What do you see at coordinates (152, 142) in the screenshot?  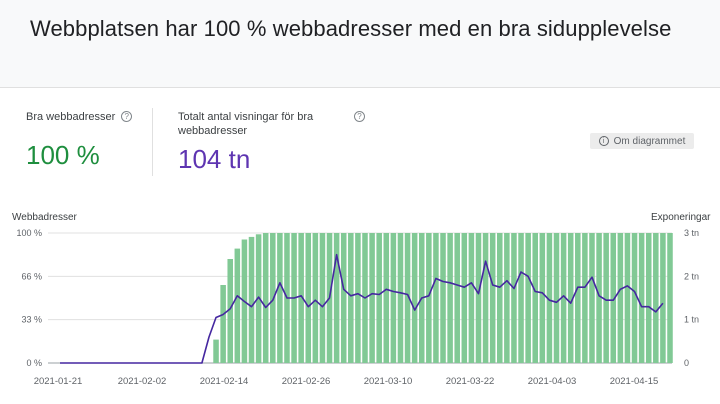 I see `divider` at bounding box center [152, 142].